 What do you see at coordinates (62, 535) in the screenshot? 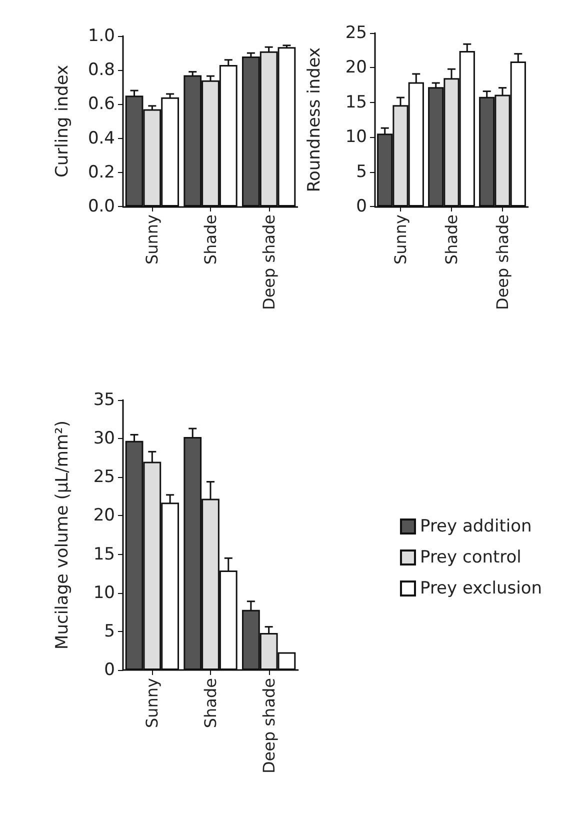
I see `y-axis-title: Mucilage volume (μL/mm²)` at bounding box center [62, 535].